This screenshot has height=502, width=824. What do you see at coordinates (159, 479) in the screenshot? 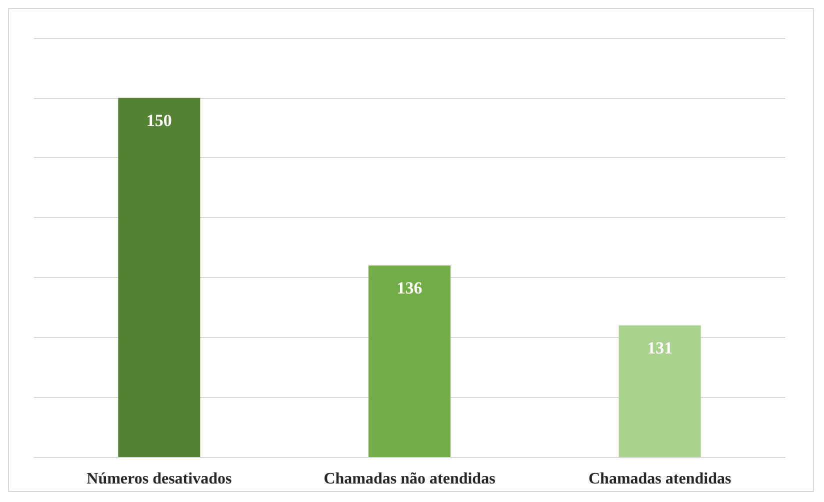
I see `x-tick-label: Números desativados` at bounding box center [159, 479].